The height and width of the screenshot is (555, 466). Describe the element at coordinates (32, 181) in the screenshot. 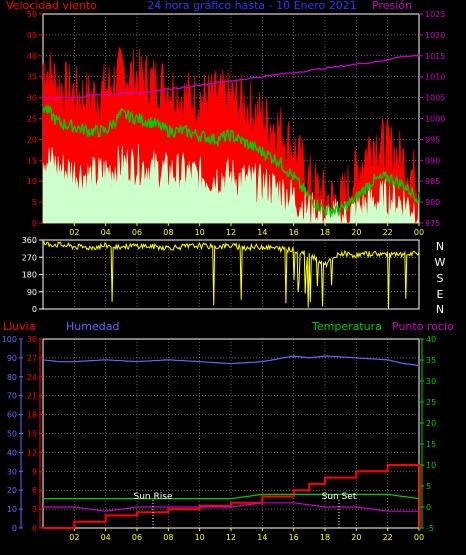

I see `wind-tick-label: 10` at that location.